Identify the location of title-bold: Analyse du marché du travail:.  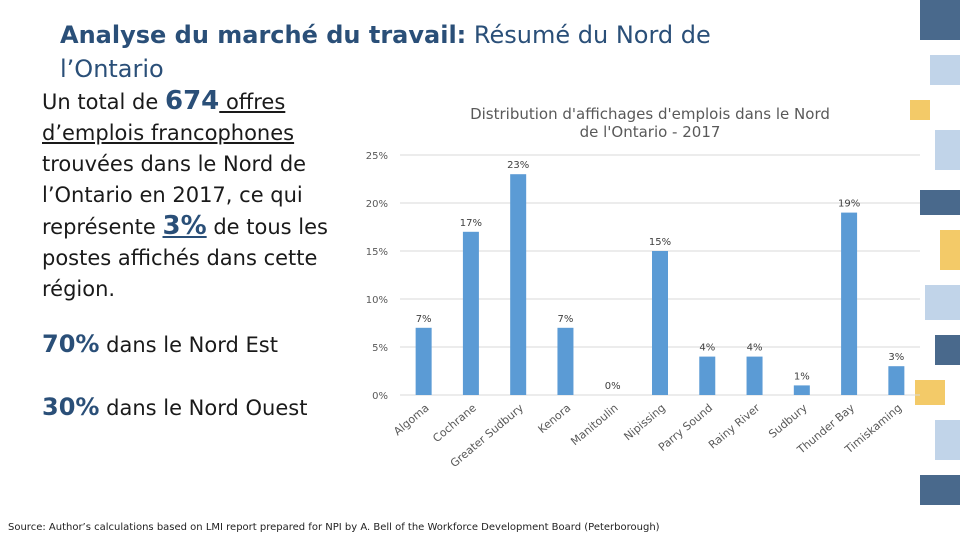
(263, 35).